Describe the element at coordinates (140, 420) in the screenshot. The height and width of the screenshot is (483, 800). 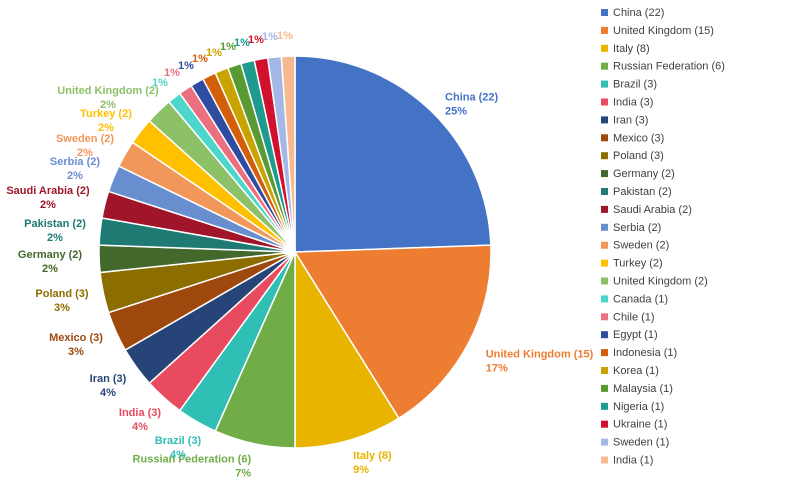
I see `outside-label-india-3: India (3) 4%` at that location.